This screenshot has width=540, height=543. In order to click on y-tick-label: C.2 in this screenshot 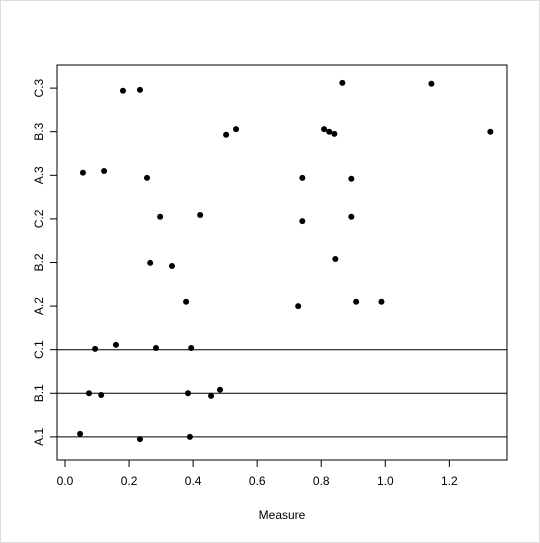, I will do `click(39, 218)`.